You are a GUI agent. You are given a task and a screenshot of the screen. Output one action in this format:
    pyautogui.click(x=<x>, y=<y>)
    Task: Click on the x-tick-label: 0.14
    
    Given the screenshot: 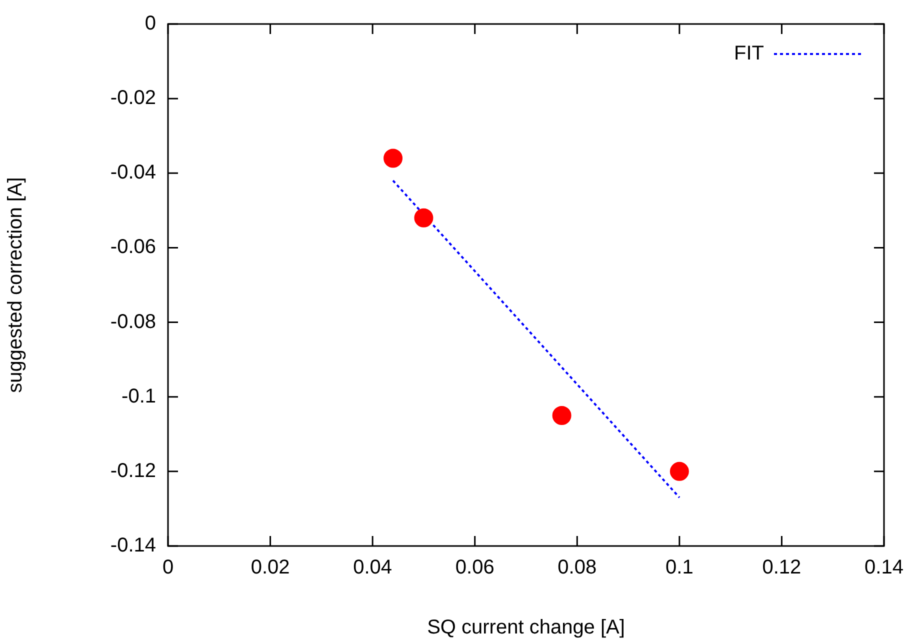 What is the action you would take?
    pyautogui.click(x=884, y=567)
    